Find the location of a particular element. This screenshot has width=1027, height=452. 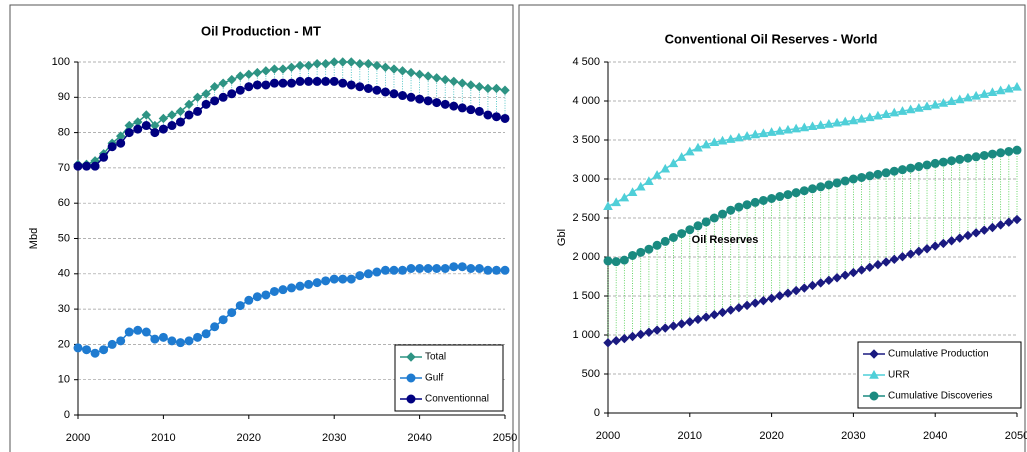

y-tick-label: 90 is located at coordinates (64, 97).